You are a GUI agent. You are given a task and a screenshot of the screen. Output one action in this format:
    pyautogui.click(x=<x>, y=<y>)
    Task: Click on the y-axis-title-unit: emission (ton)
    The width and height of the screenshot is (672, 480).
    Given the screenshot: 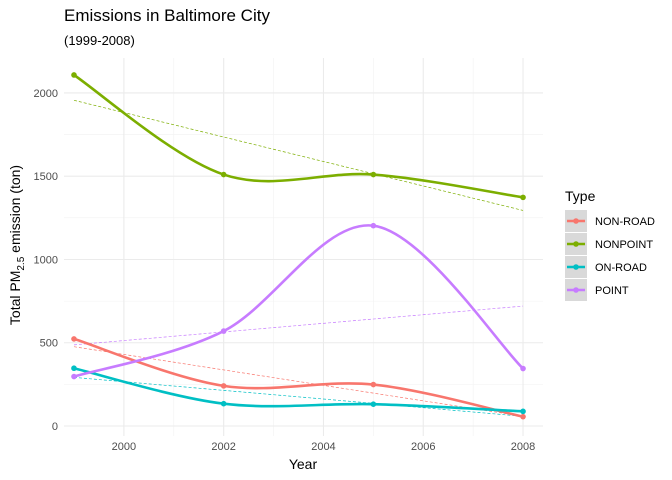 What is the action you would take?
    pyautogui.click(x=15, y=211)
    